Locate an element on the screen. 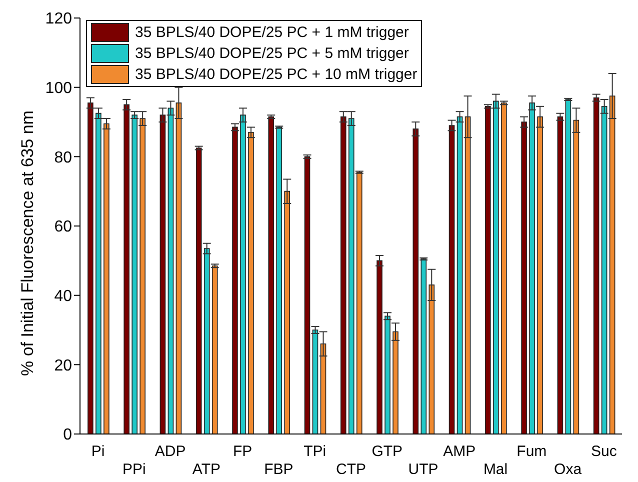  x-tick-label: GTP is located at coordinates (387, 451).